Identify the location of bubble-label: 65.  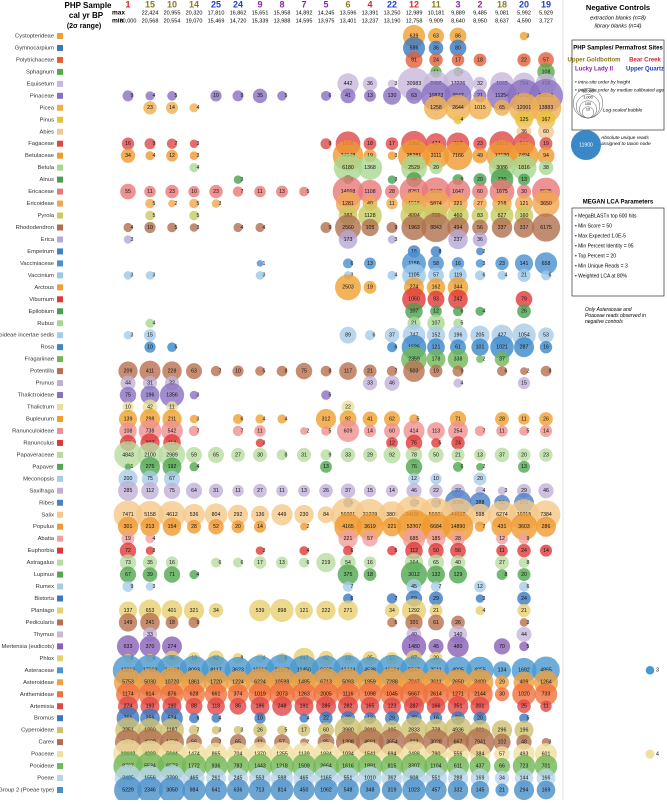
(502, 108).